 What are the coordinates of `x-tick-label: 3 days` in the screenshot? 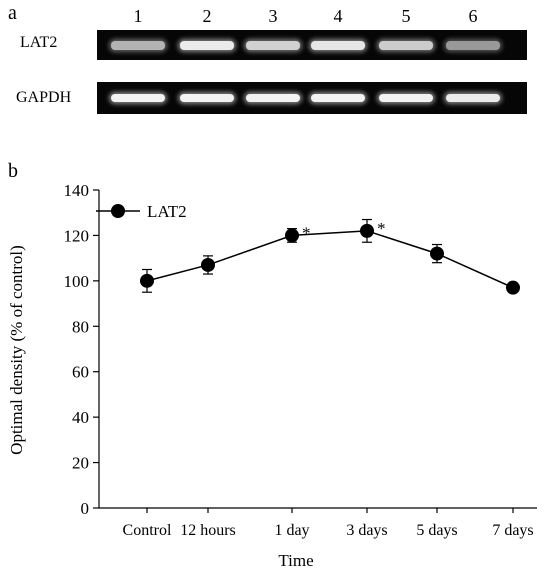 It's located at (366, 530).